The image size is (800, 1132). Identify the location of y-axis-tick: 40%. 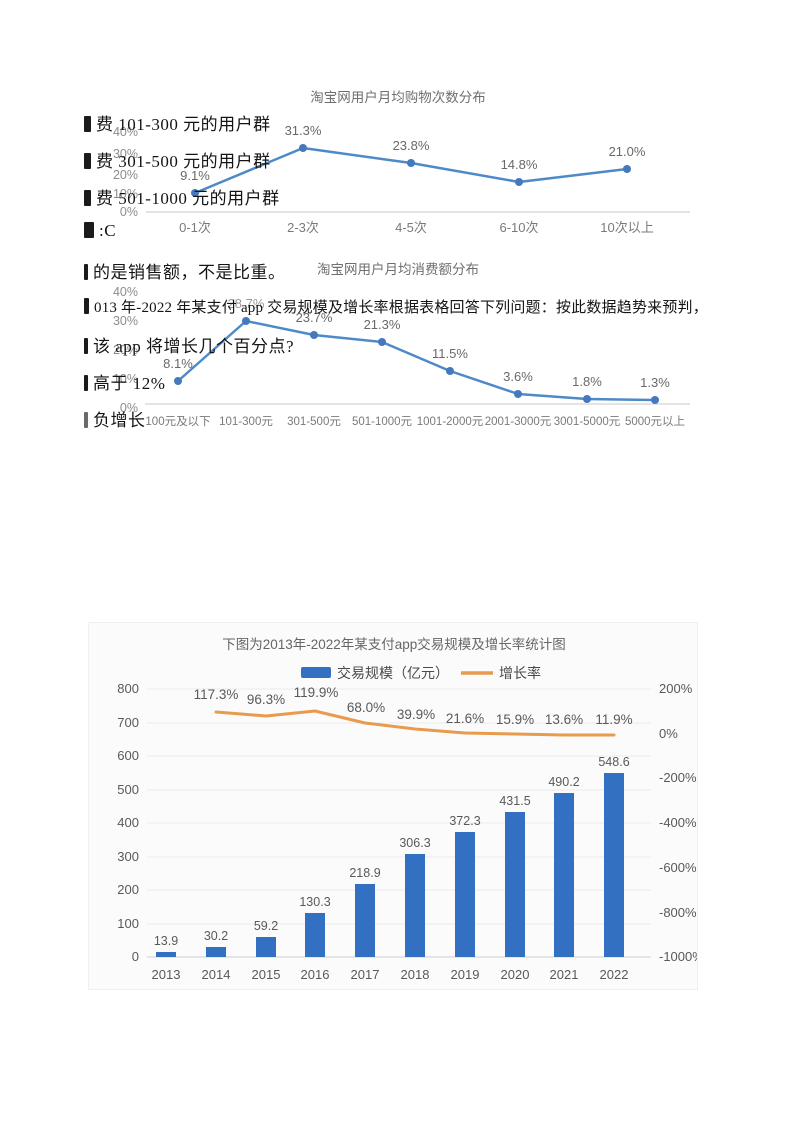
(125, 132).